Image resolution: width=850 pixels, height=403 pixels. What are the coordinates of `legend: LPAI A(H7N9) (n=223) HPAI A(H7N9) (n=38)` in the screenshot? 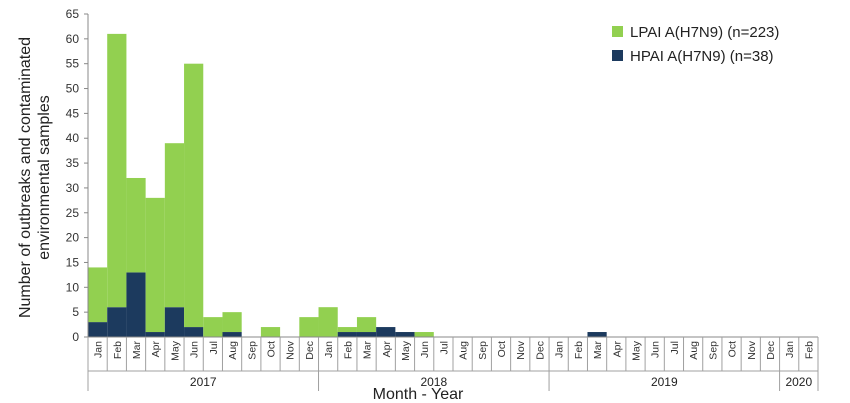 It's located at (695, 44).